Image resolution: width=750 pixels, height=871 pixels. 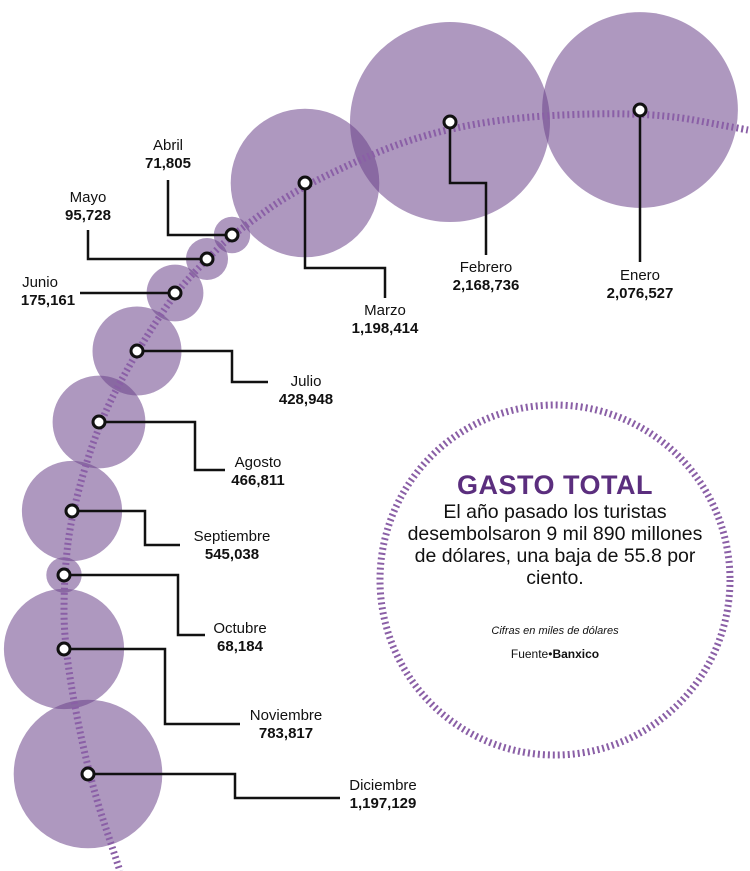 What do you see at coordinates (286, 715) in the screenshot?
I see `month-label: Noviembre` at bounding box center [286, 715].